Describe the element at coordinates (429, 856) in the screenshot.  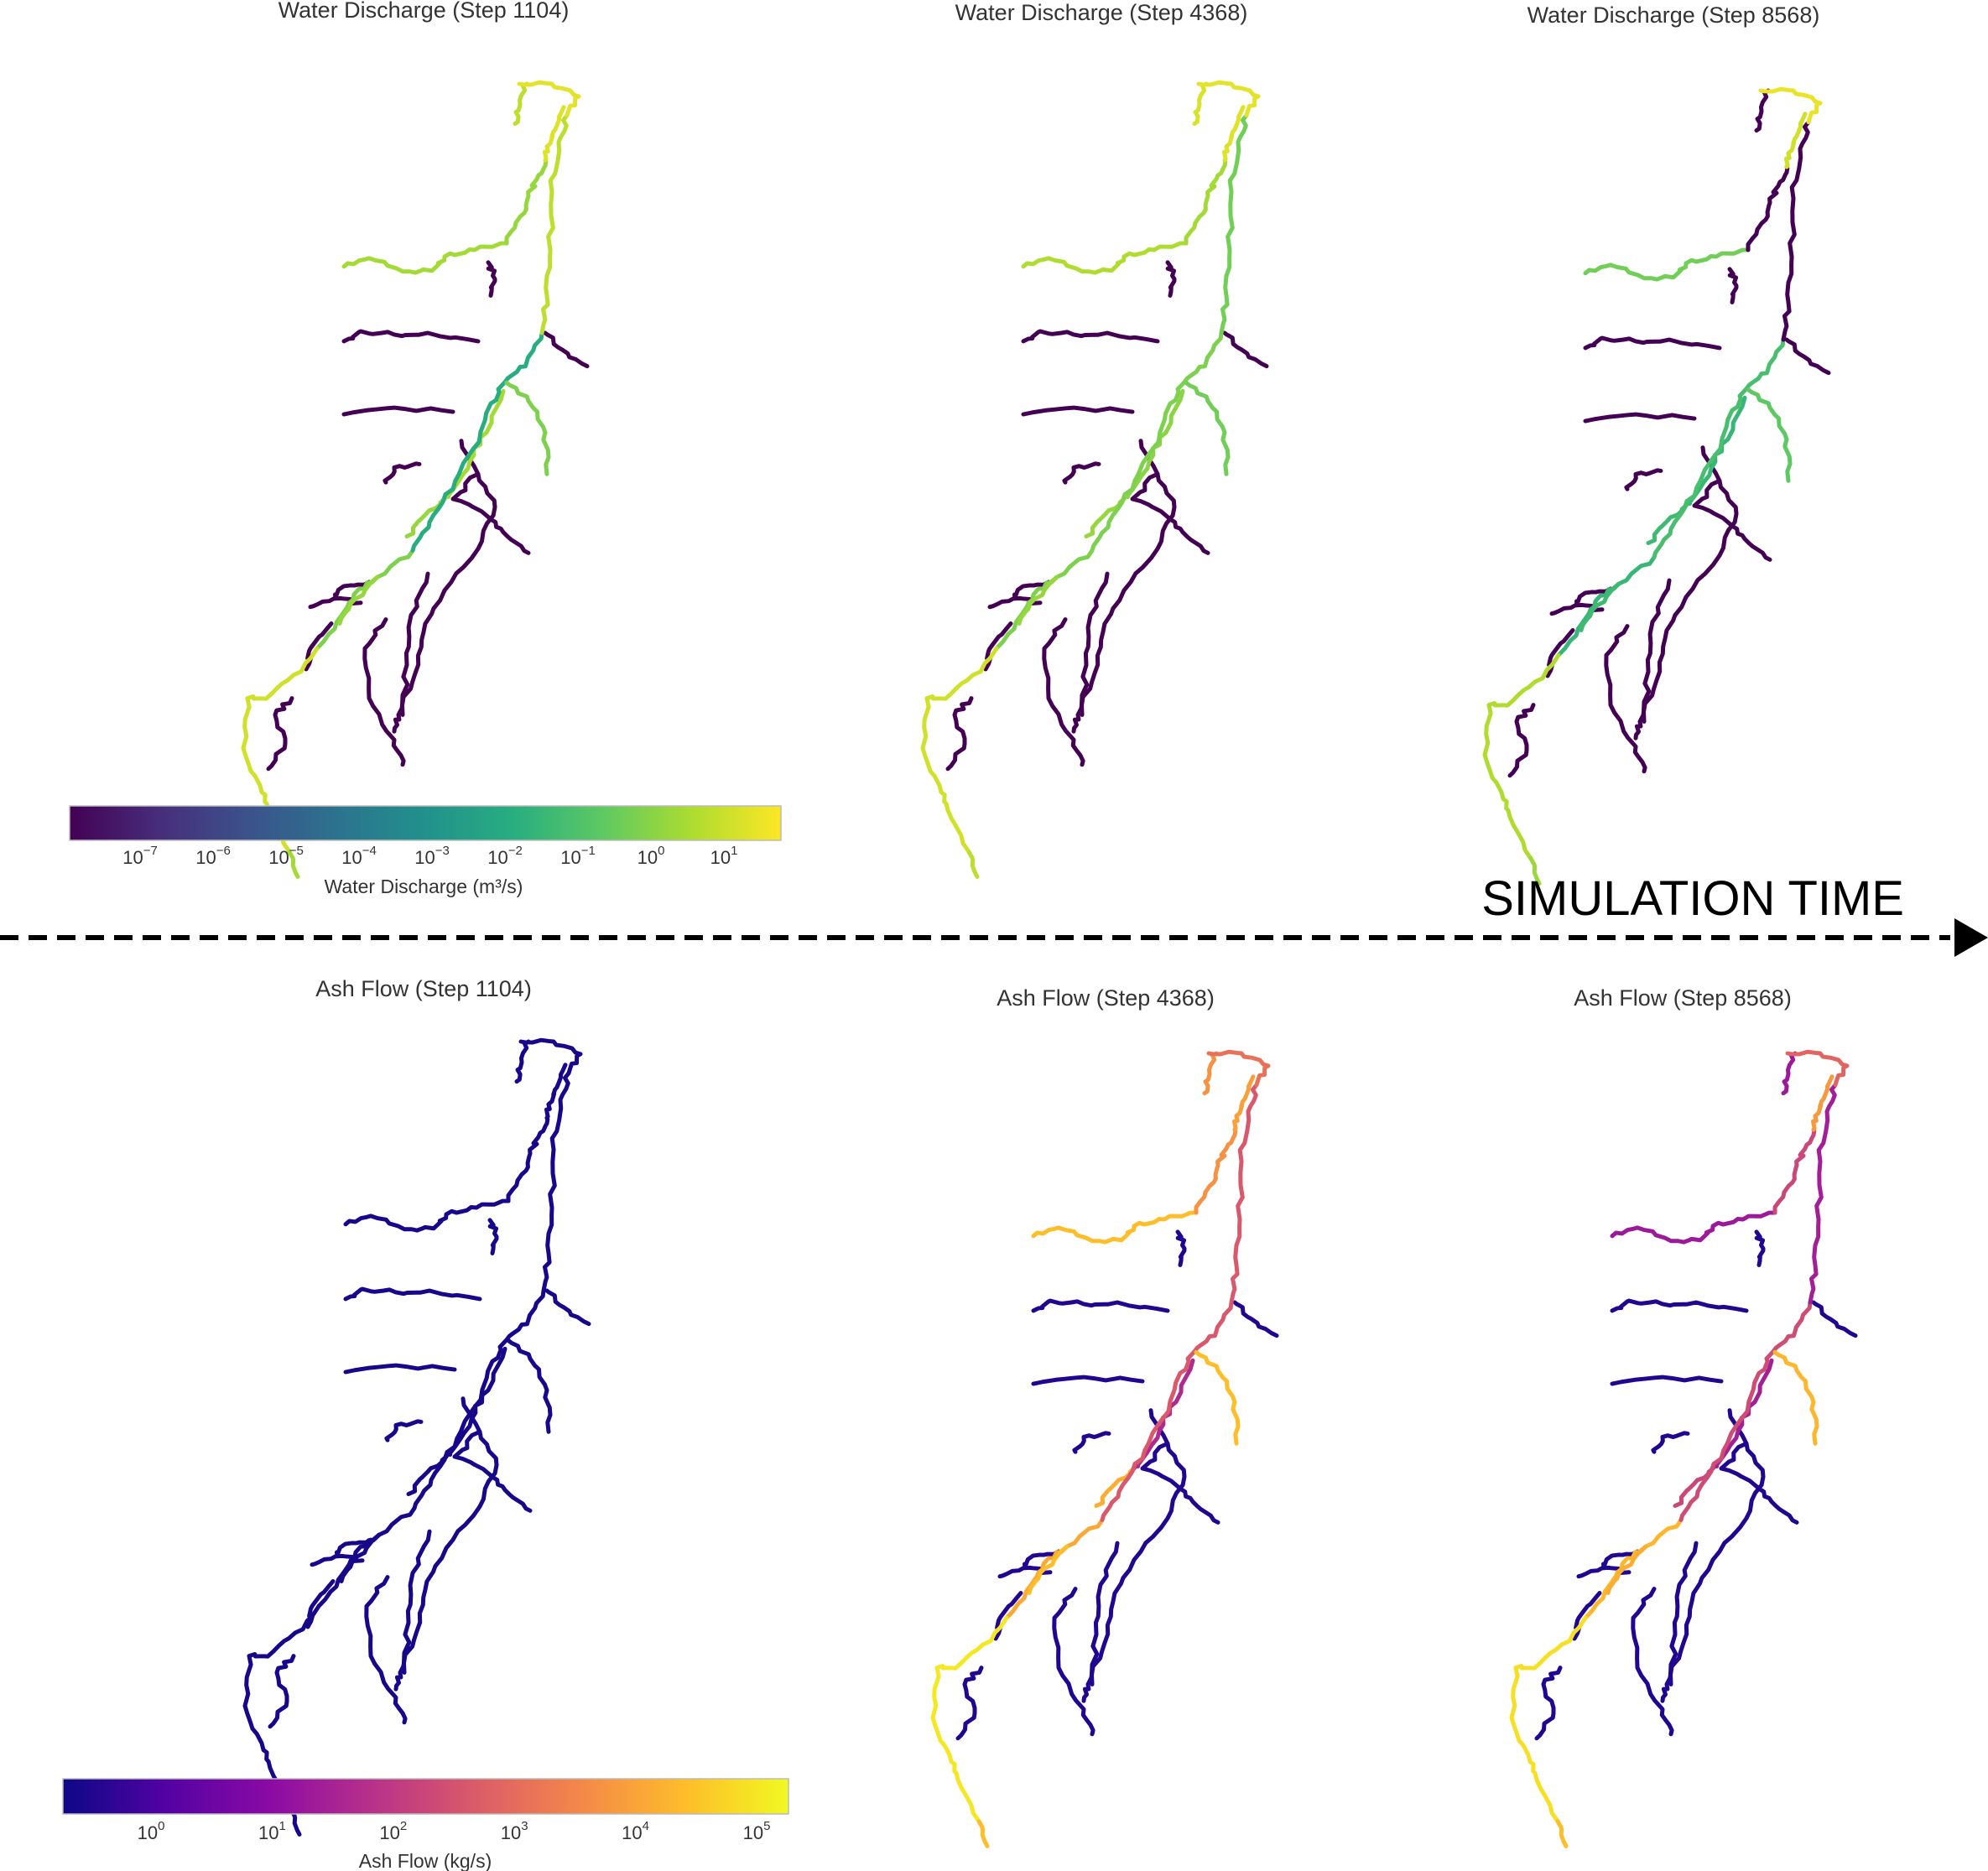
I see `water-discharge-colorbar-ticks: 10⁻⁷ 10⁻⁶ 10⁻⁵ 10⁻⁴ 10⁻³ 10⁻² 10⁻¹ 10⁰ 10¹` at that location.